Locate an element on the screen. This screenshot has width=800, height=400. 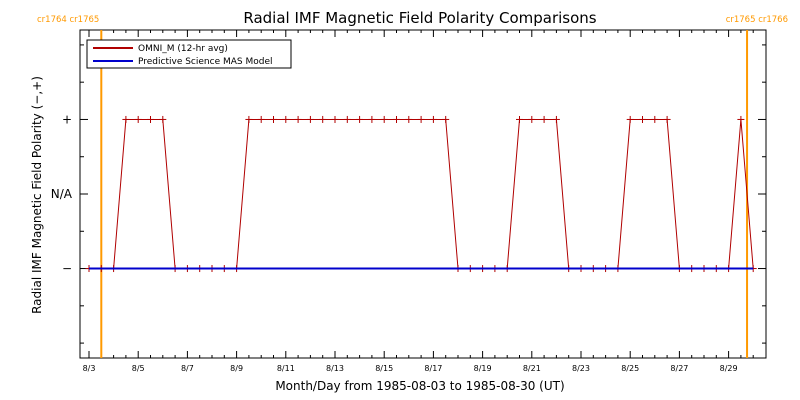
x-tick-label: 8/7 is located at coordinates (187, 368).